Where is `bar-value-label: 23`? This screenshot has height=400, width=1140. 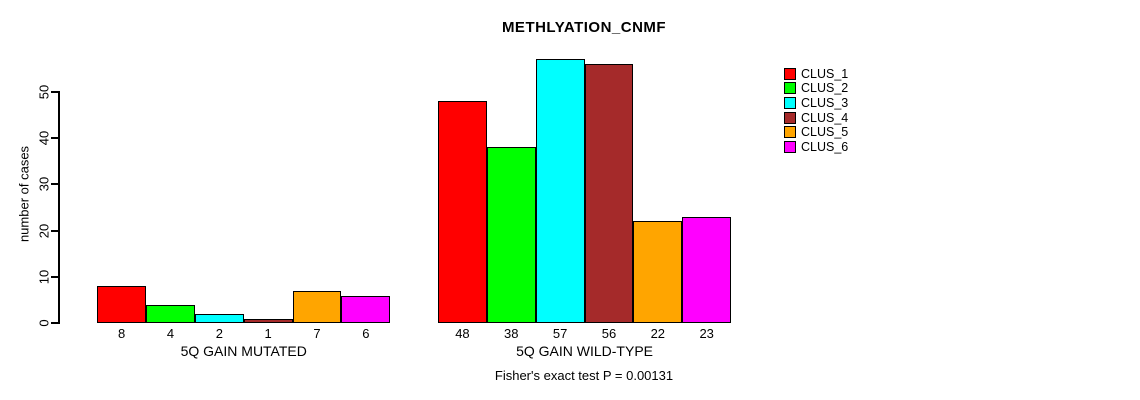
bar-value-label: 23 is located at coordinates (706, 333).